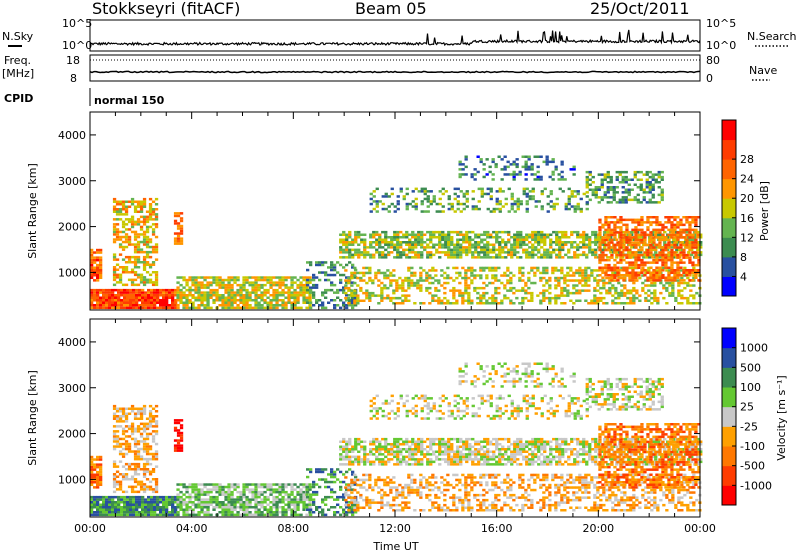  I want to click on colorbar-swatch, so click(729, 169).